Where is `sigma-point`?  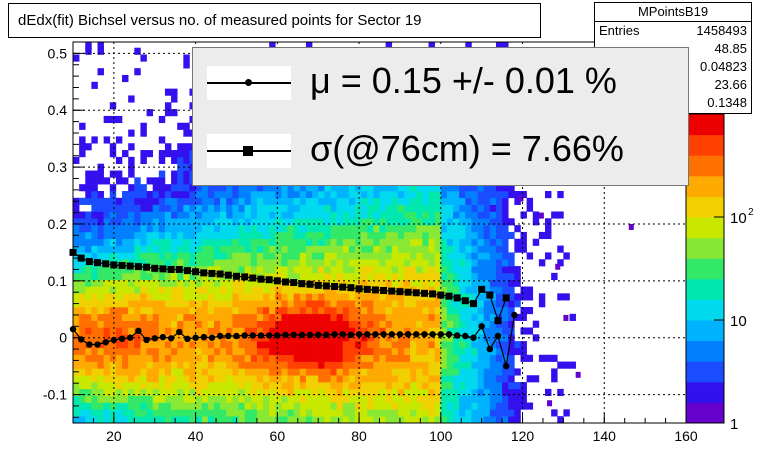
sigma-point is located at coordinates (351, 288).